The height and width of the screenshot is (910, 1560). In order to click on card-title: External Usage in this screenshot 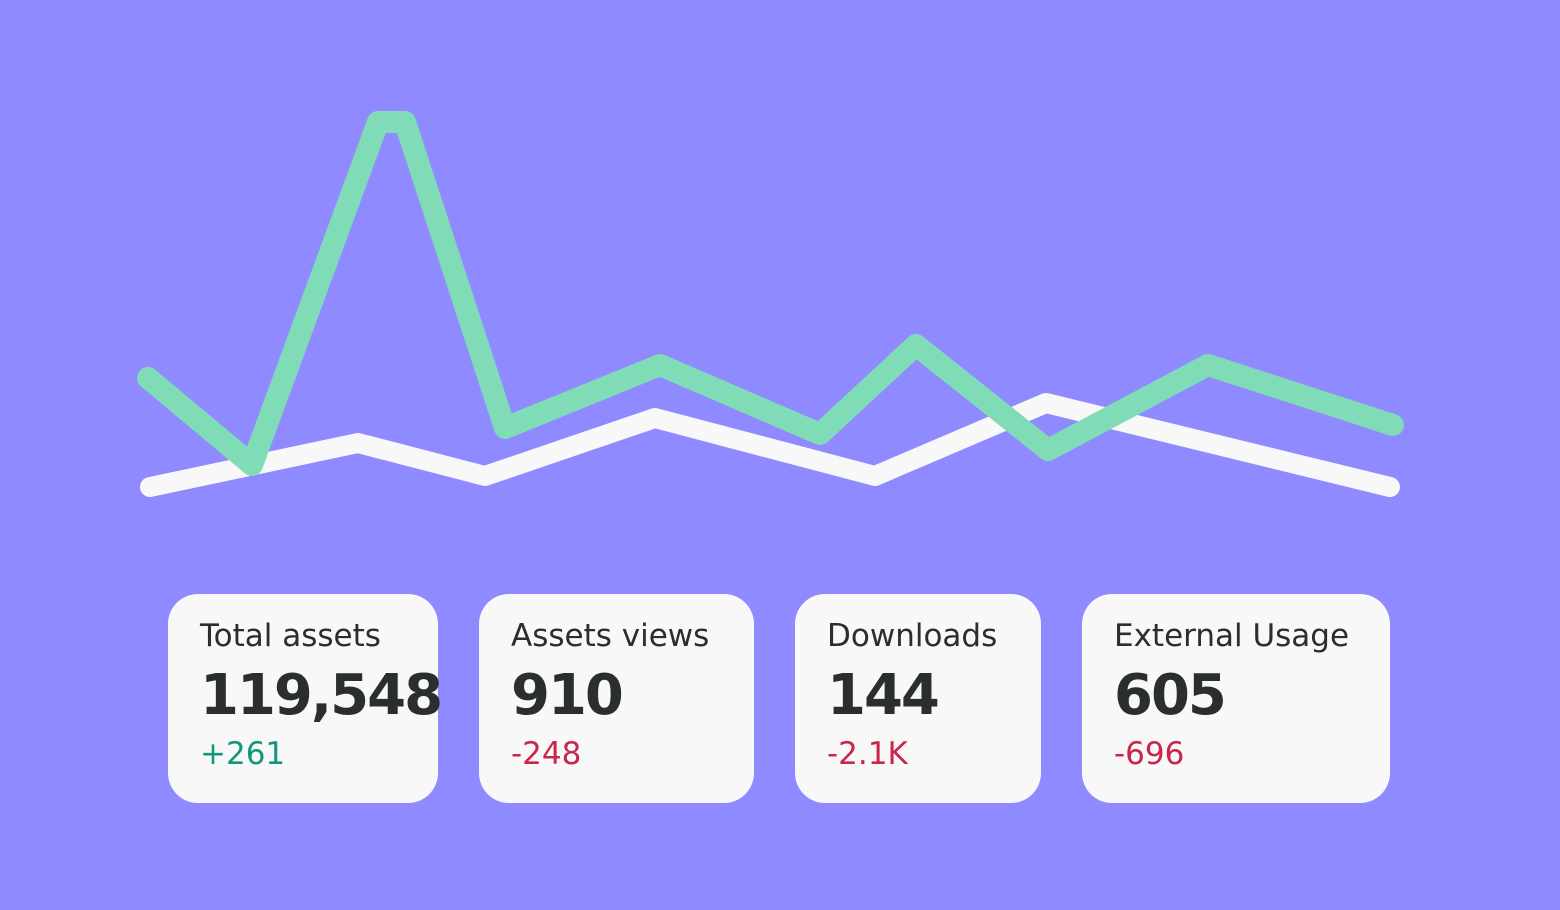, I will do `click(1232, 636)`.